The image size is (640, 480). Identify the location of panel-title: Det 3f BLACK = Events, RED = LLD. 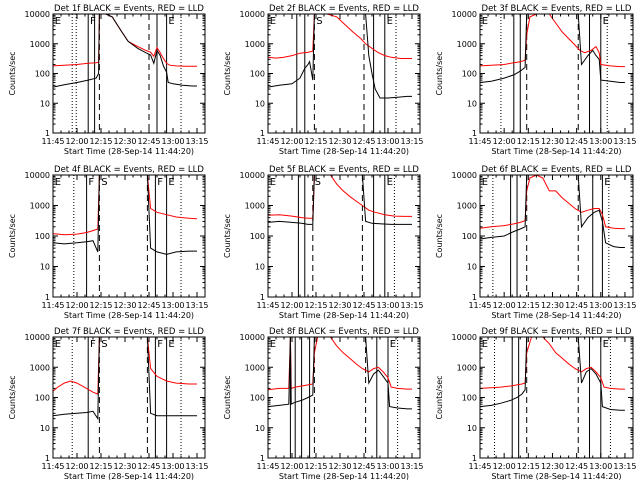
(557, 9).